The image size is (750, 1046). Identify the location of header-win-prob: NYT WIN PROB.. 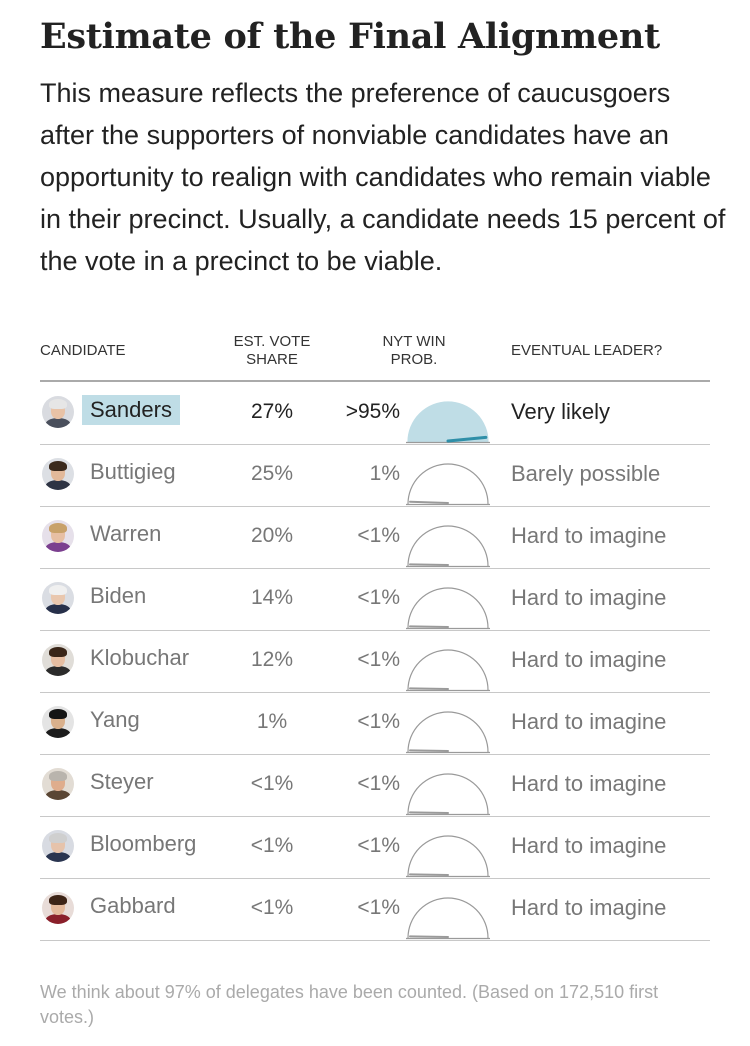
(414, 351).